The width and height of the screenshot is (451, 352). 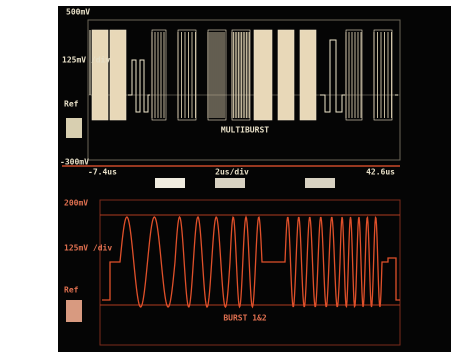 I want to click on time-div: 2us/div, so click(x=232, y=172).